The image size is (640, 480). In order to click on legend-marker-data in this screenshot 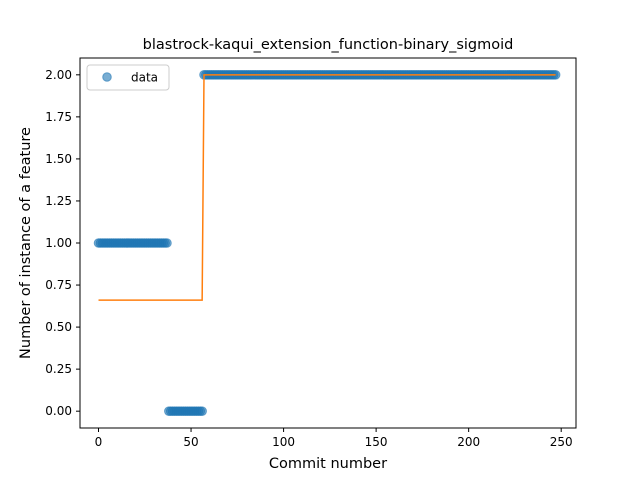, I will do `click(107, 77)`.